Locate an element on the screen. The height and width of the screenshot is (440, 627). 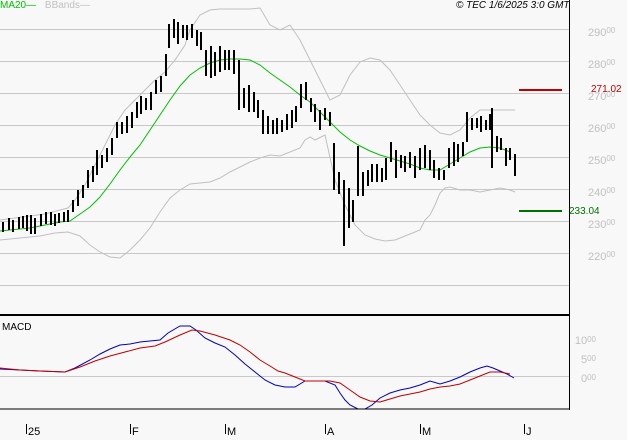
legend-bbands-label: BBands is located at coordinates (62, 5).